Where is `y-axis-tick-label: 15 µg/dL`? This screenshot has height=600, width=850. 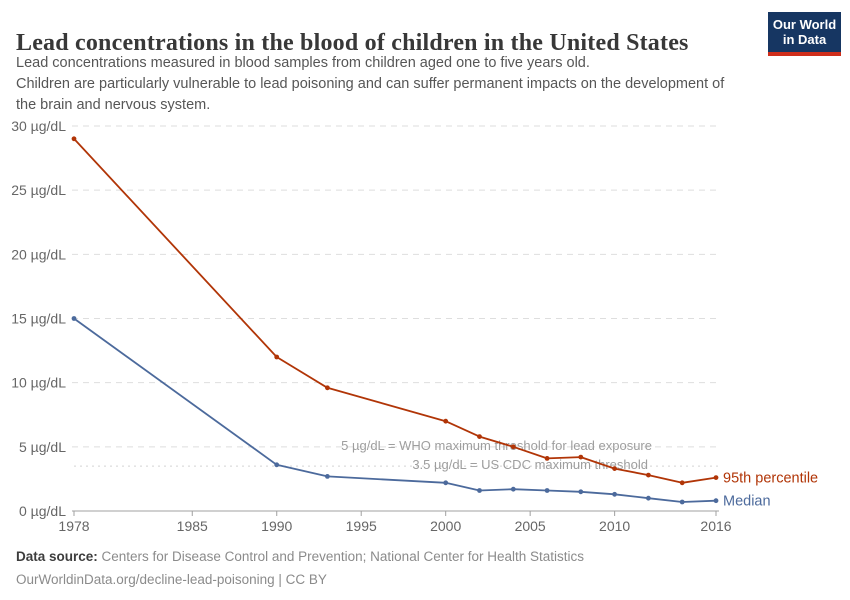
y-axis-tick-label: 15 µg/dL is located at coordinates (38, 319).